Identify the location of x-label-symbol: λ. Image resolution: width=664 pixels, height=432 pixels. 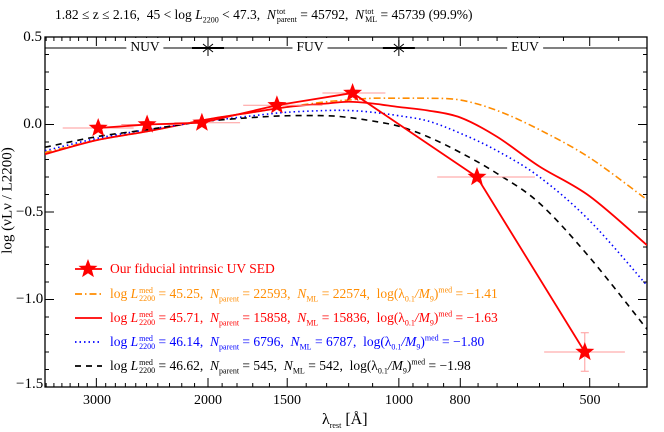
(326, 419).